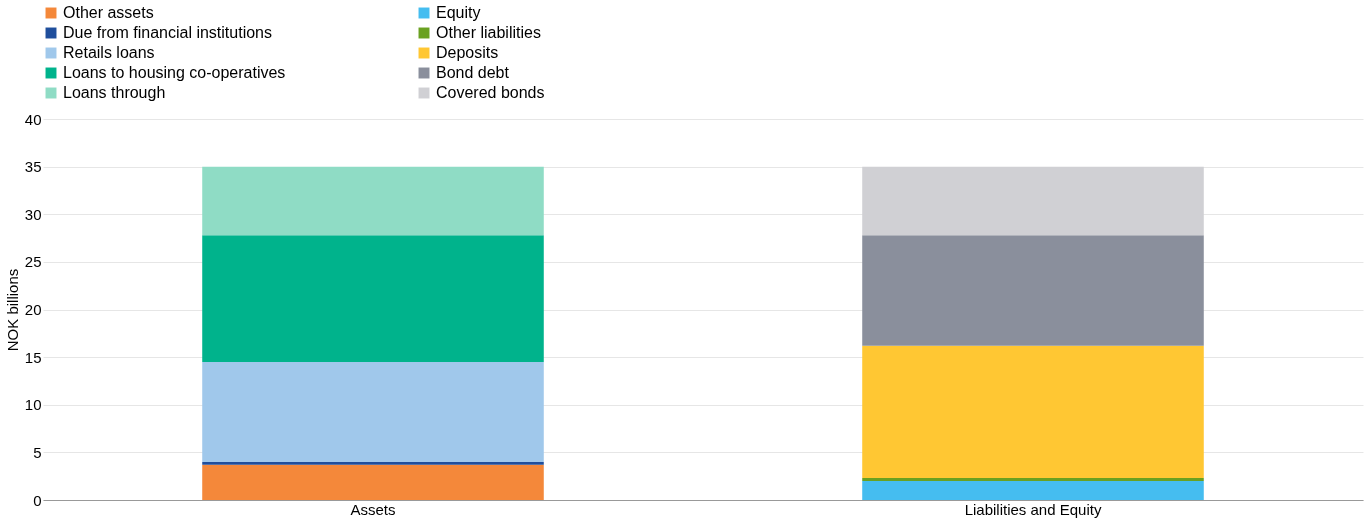 The width and height of the screenshot is (1368, 522). Describe the element at coordinates (488, 32) in the screenshot. I see `legend-label: Other liabilities` at that location.